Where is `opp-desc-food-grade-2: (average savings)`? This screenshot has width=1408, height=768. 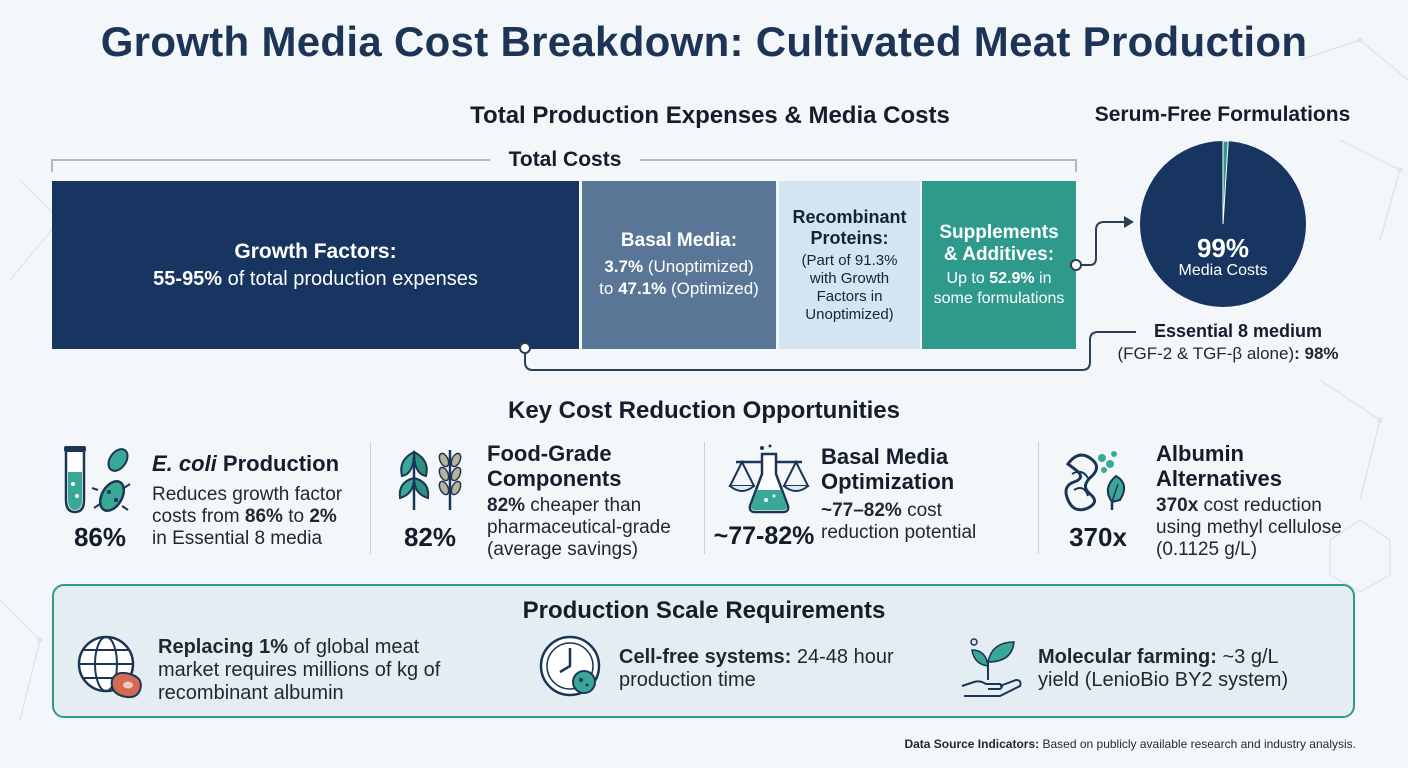 opp-desc-food-grade-2: (average savings) is located at coordinates (563, 549).